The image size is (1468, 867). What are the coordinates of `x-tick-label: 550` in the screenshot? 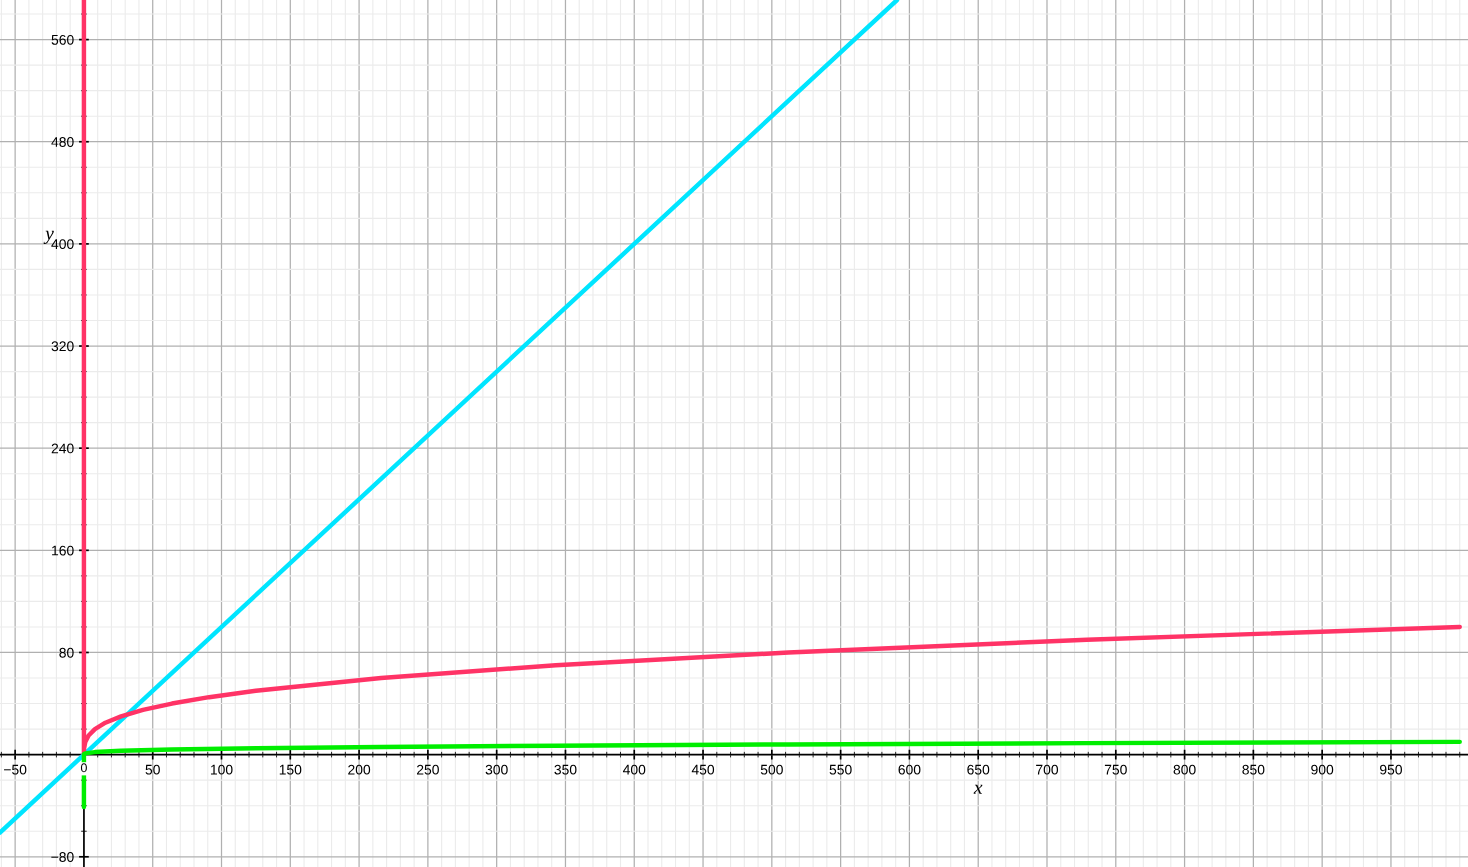 It's located at (840, 769).